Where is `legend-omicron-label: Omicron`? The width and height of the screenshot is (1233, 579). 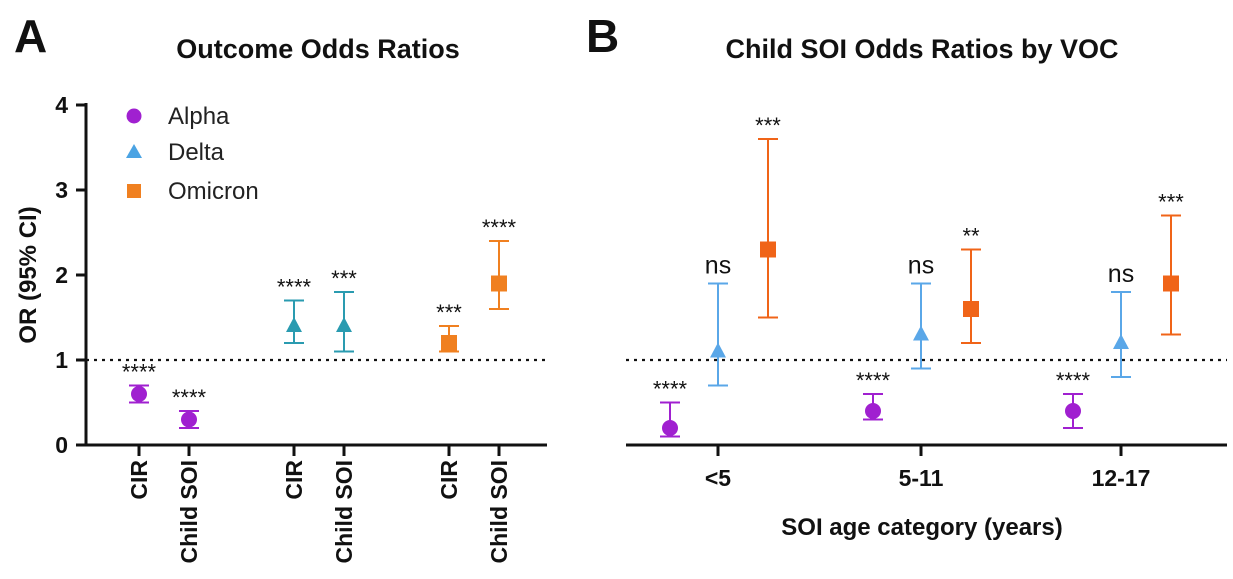
legend-omicron-label: Omicron is located at coordinates (213, 191).